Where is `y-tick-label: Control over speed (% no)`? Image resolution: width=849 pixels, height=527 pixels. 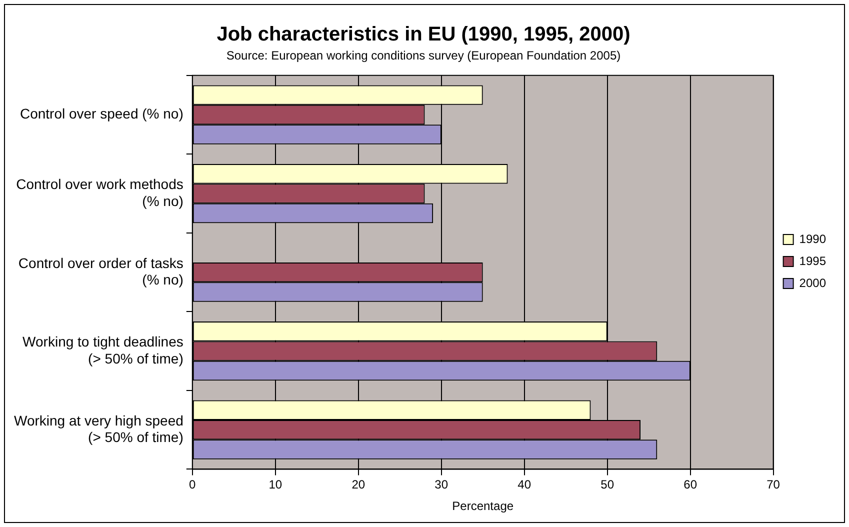 y-tick-label: Control over speed (% no) is located at coordinates (102, 114).